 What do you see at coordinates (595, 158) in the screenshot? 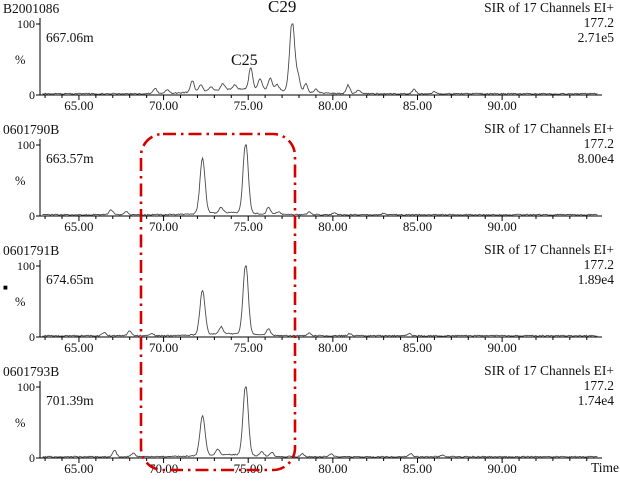
I see `intensity-scale: 8.00e4` at bounding box center [595, 158].